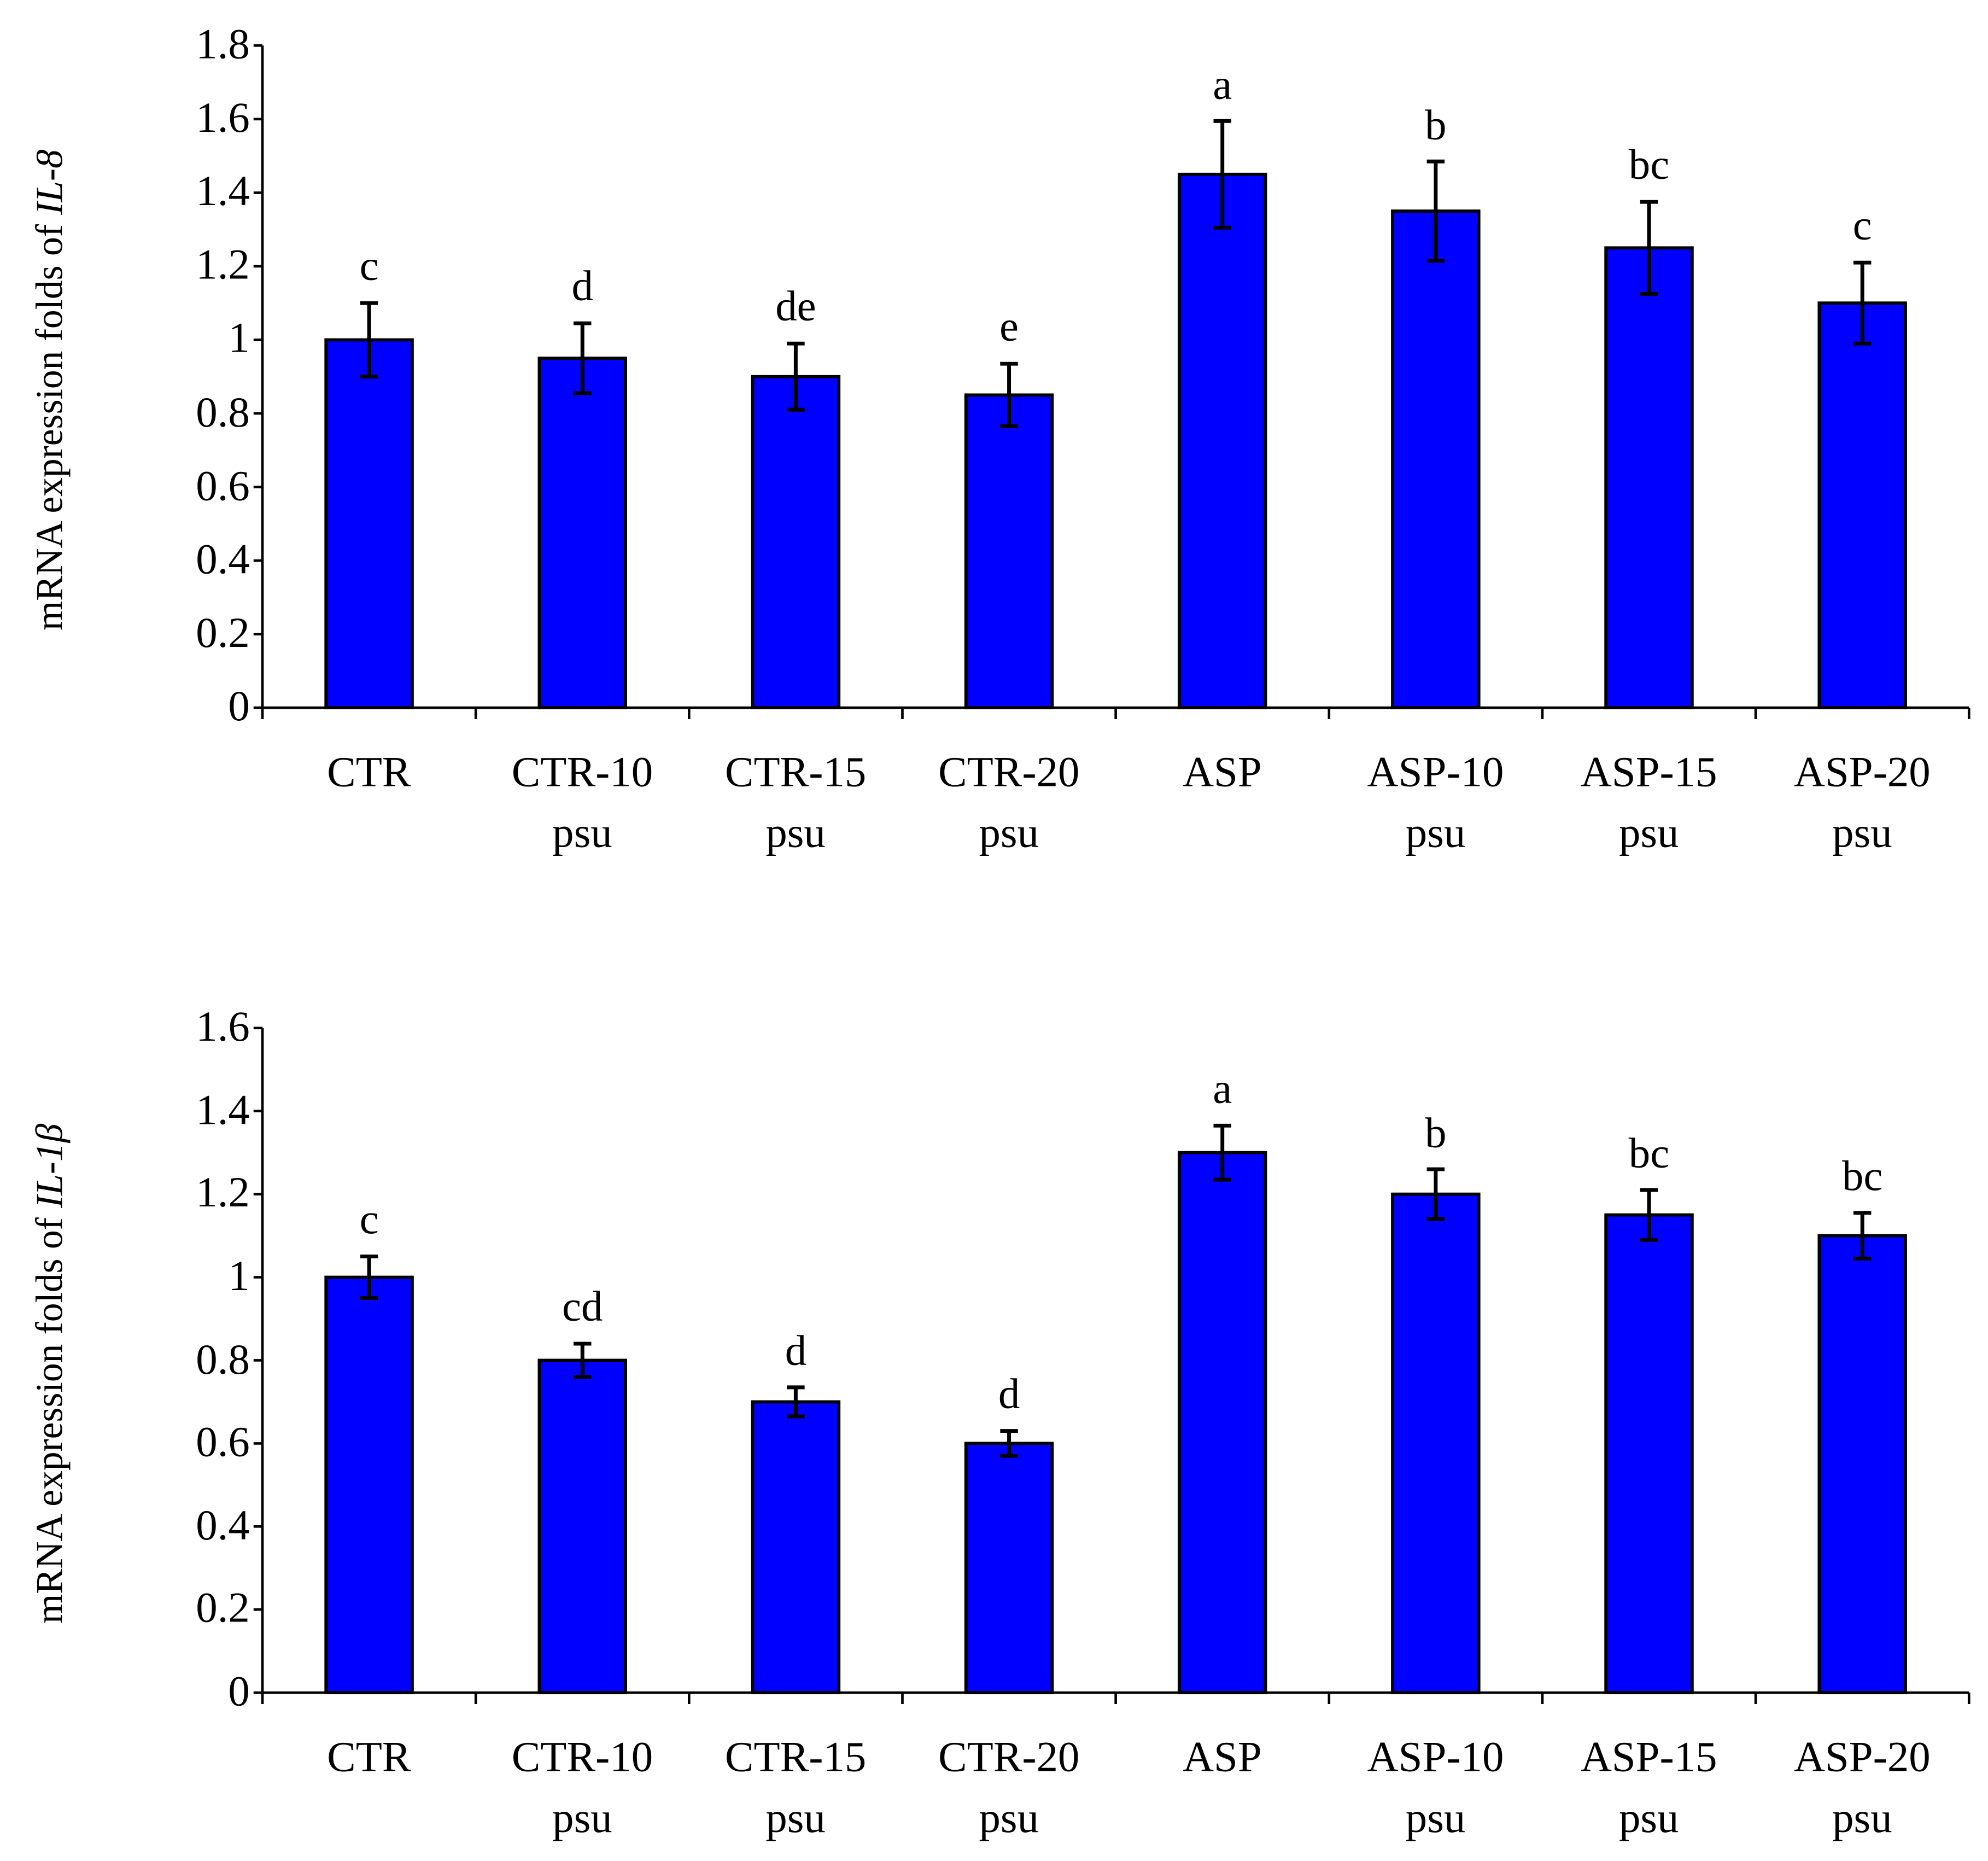  What do you see at coordinates (223, 45) in the screenshot?
I see `y-tick-label: 1.8` at bounding box center [223, 45].